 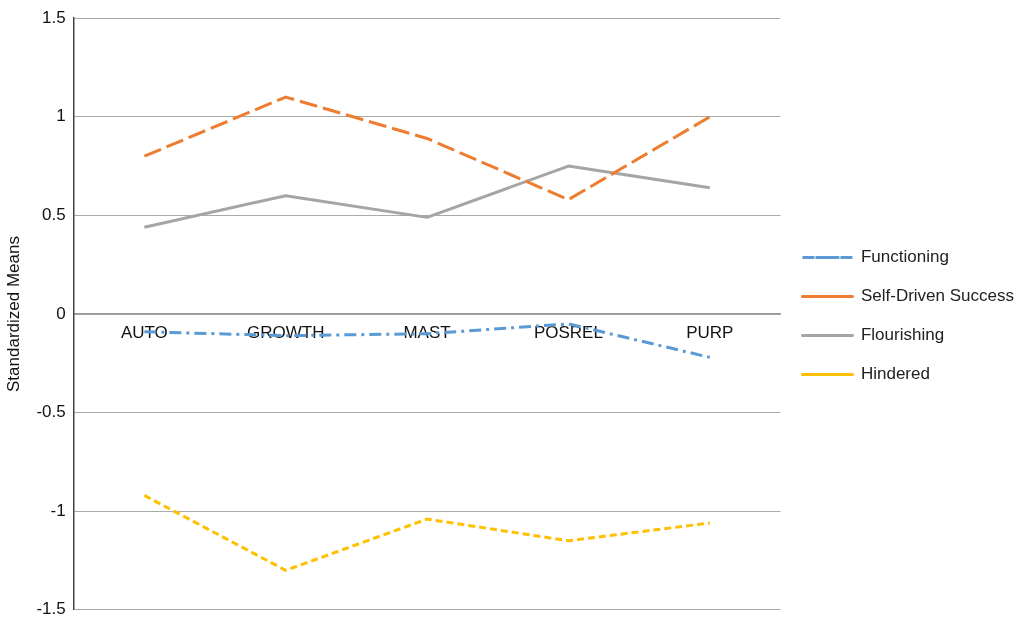 What do you see at coordinates (904, 257) in the screenshot?
I see `legend-label: Functioning` at bounding box center [904, 257].